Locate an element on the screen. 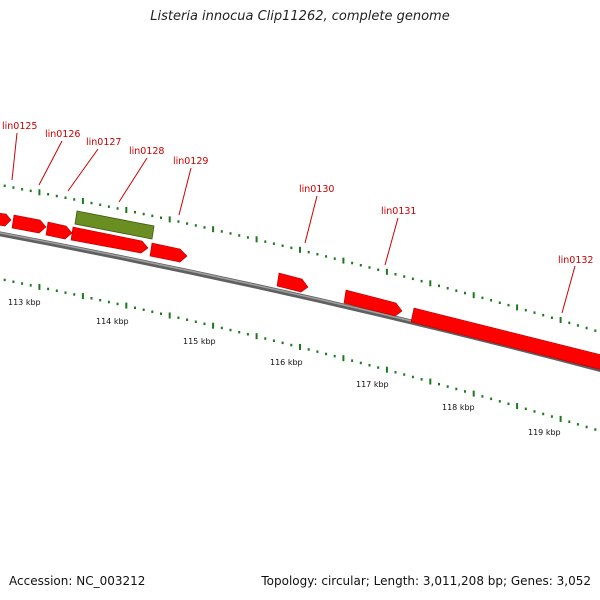  gene-lin0132 is located at coordinates (505, 339).